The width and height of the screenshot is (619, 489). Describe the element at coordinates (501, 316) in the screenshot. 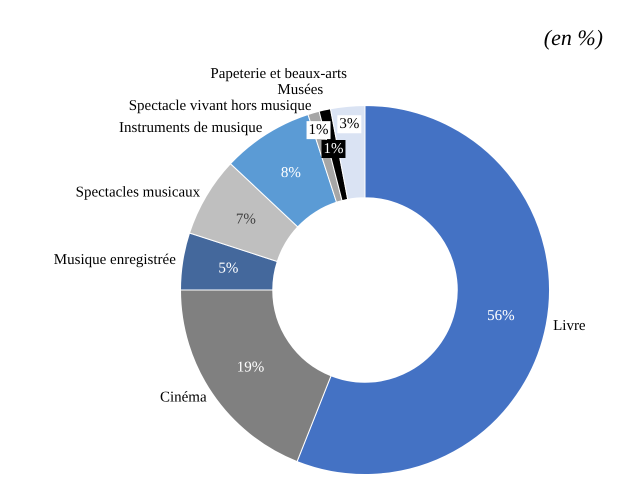

I see `data-label: 56%` at that location.